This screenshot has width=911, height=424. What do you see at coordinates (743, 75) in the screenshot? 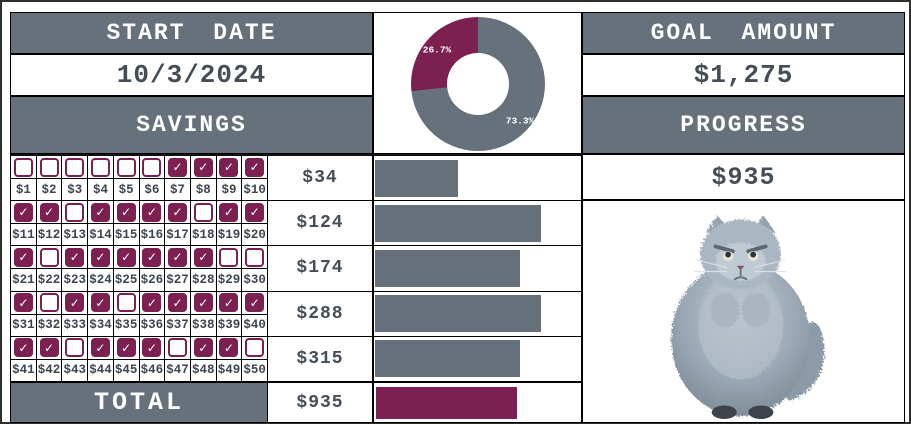
I see `goal-amount-cell: $1,275` at bounding box center [743, 75].